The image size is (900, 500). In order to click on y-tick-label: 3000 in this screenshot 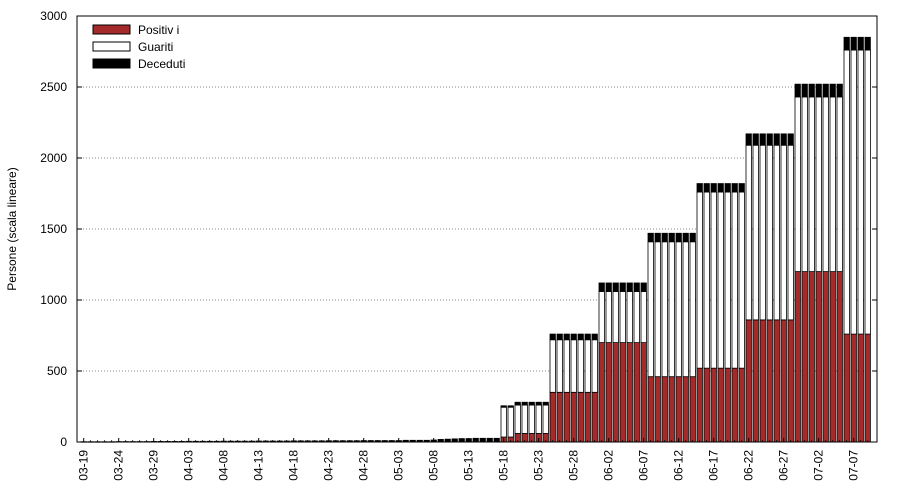, I will do `click(53, 16)`.